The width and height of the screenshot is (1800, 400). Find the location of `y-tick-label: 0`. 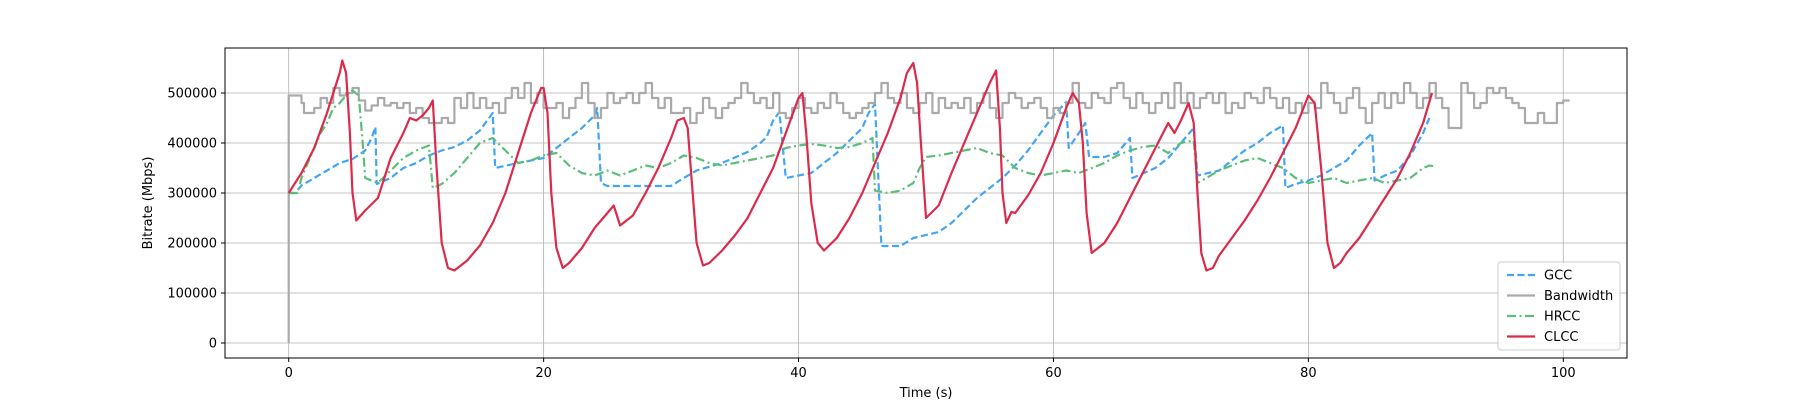

y-tick-label: 0 is located at coordinates (213, 344).